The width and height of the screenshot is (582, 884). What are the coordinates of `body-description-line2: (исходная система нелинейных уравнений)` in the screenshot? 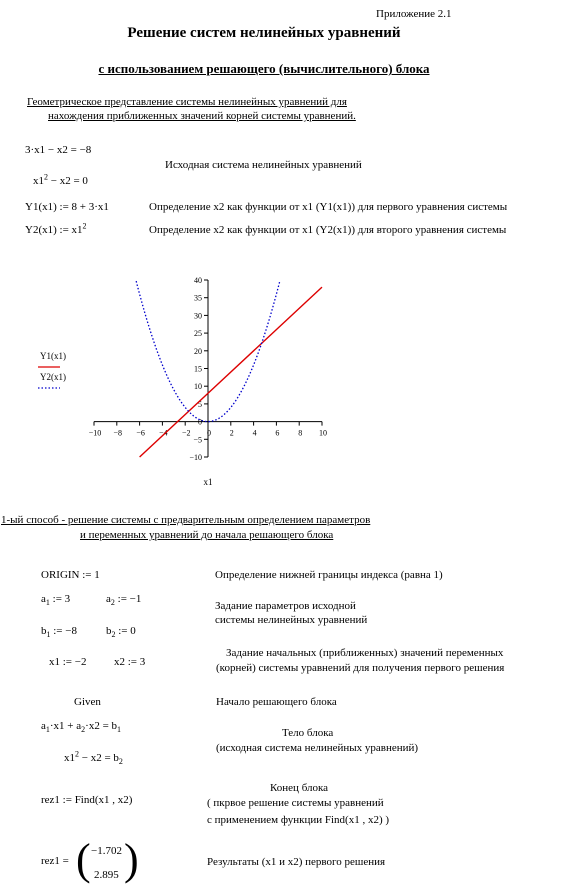 It's located at (317, 748).